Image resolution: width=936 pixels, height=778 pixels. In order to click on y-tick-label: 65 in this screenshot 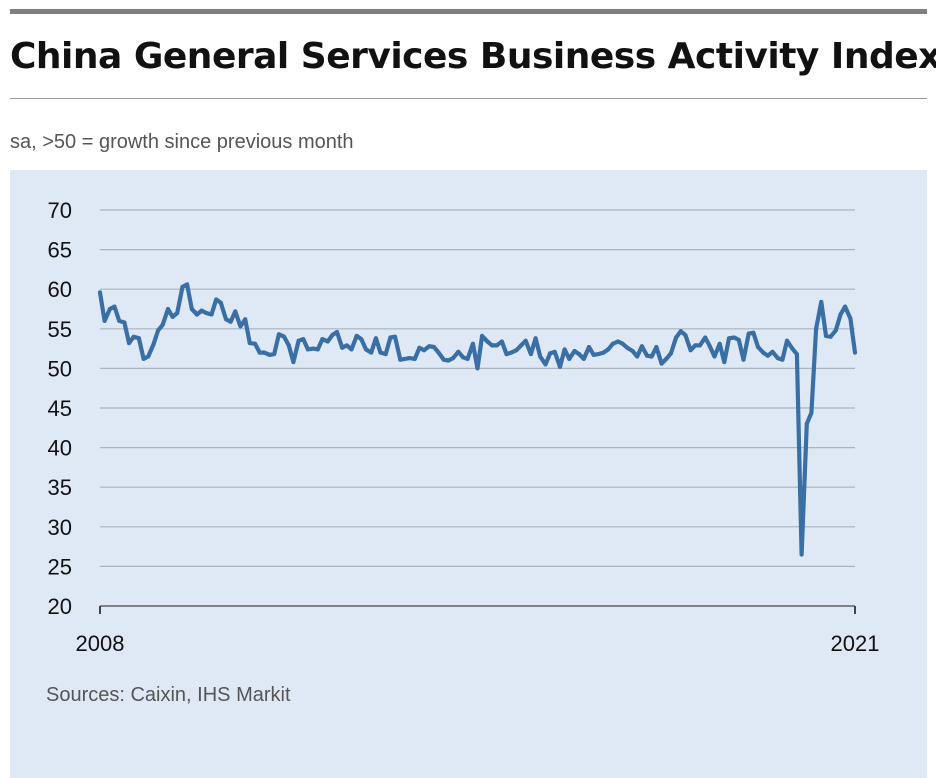, I will do `click(60, 250)`.